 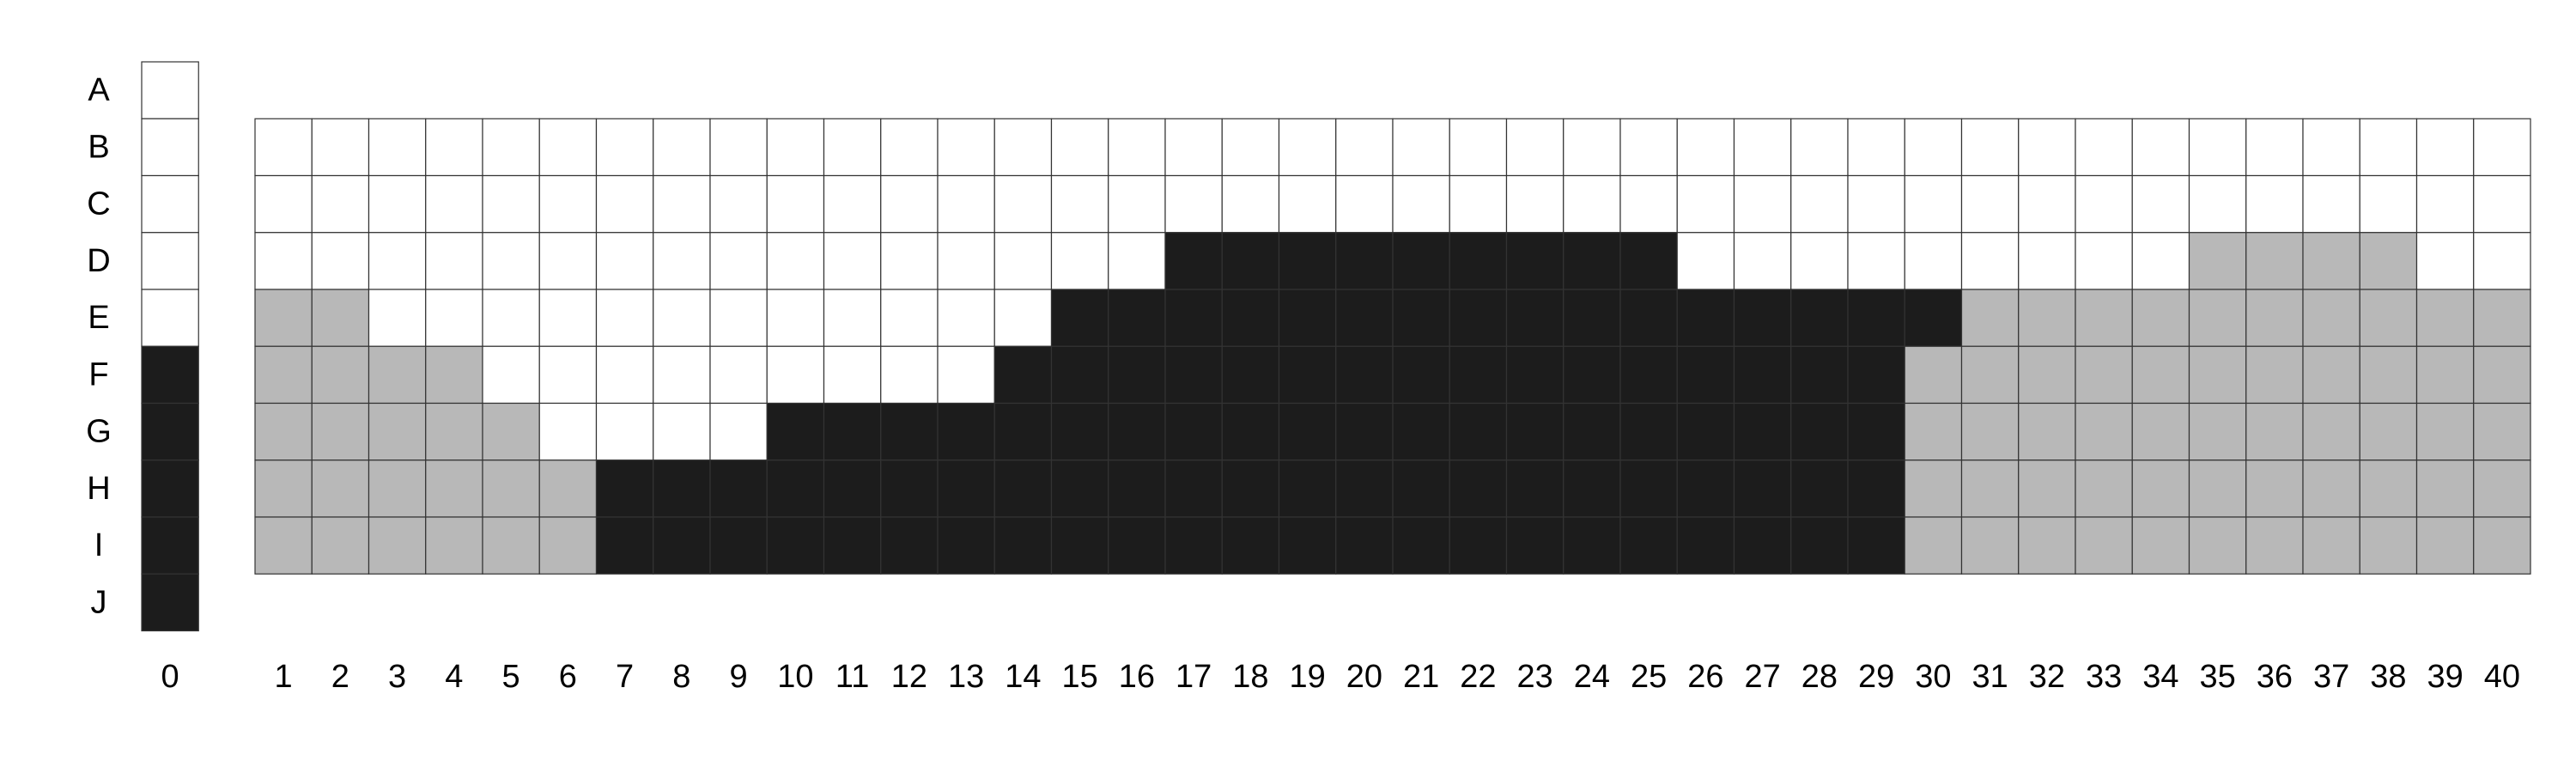 I want to click on col-label-25: 25, so click(x=1649, y=677).